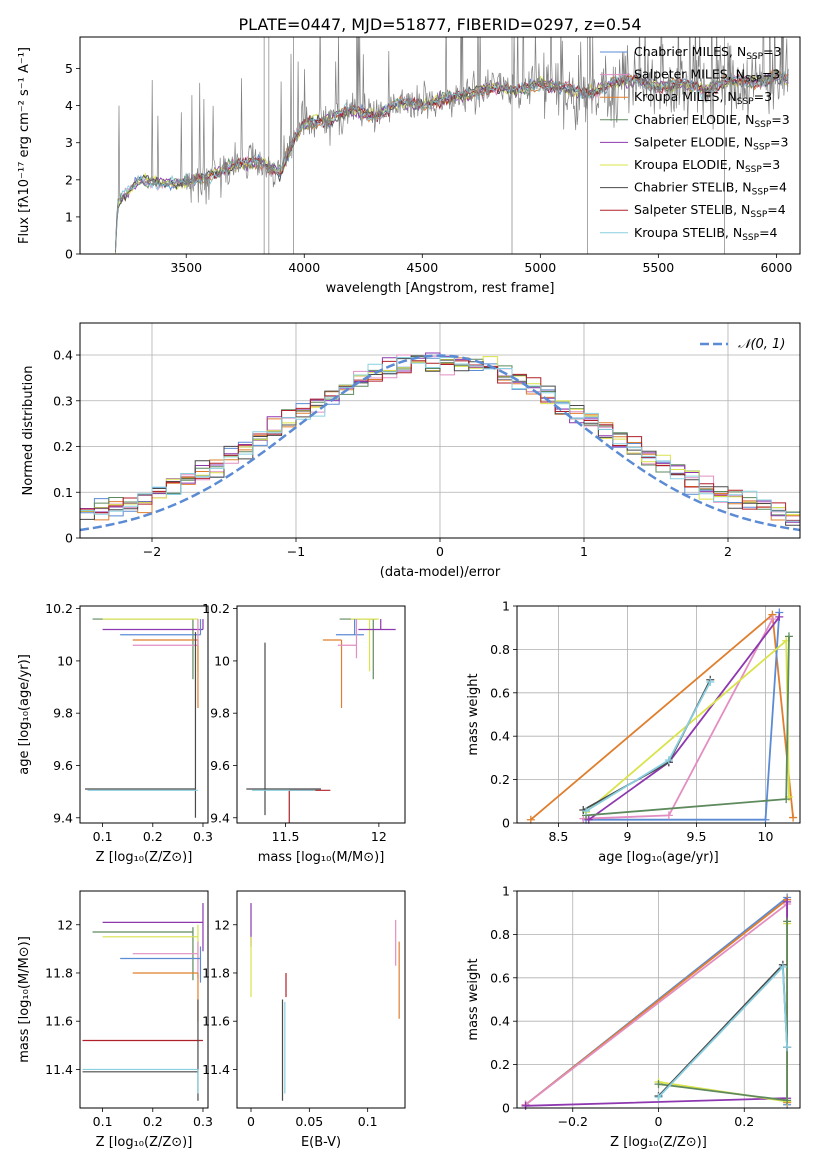 The width and height of the screenshot is (819, 1170). I want to click on axes-ebv_mass: 0 0.05 0.1 11.4 11.6 11.8 12 E(B-V), so click(289, 1033).